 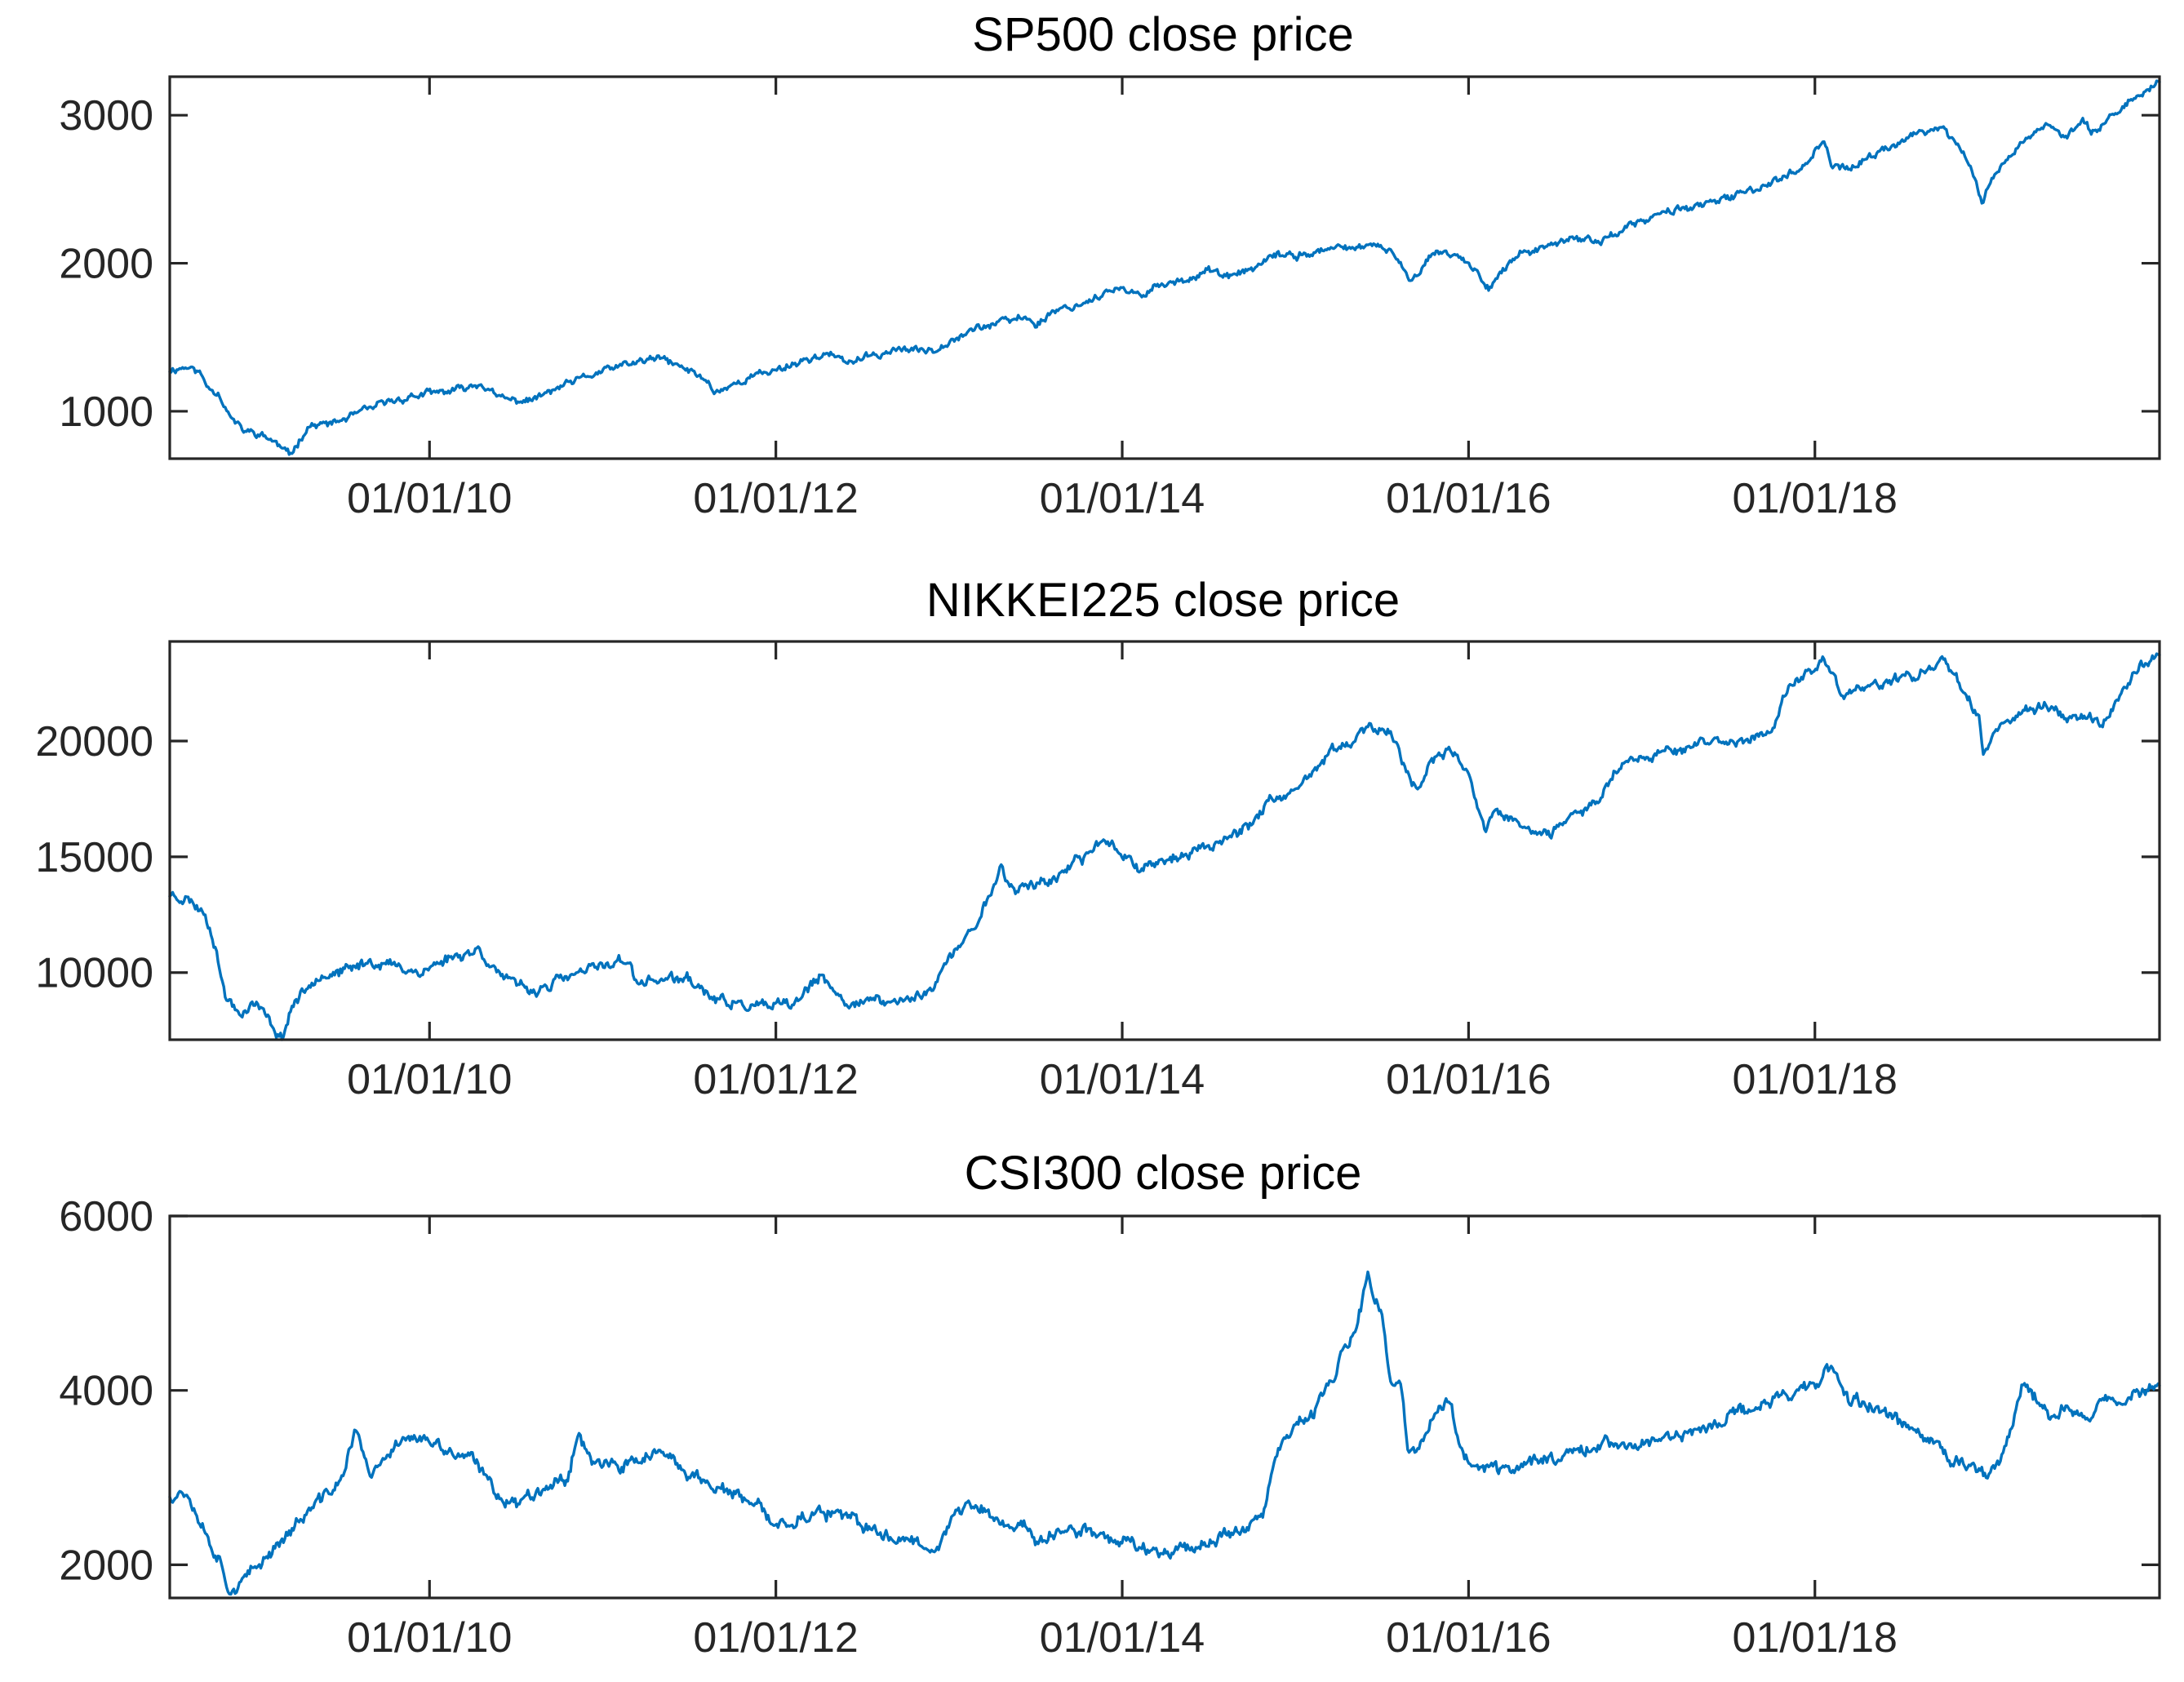 I want to click on csi300-ytick-label: 2000, so click(x=106, y=1565).